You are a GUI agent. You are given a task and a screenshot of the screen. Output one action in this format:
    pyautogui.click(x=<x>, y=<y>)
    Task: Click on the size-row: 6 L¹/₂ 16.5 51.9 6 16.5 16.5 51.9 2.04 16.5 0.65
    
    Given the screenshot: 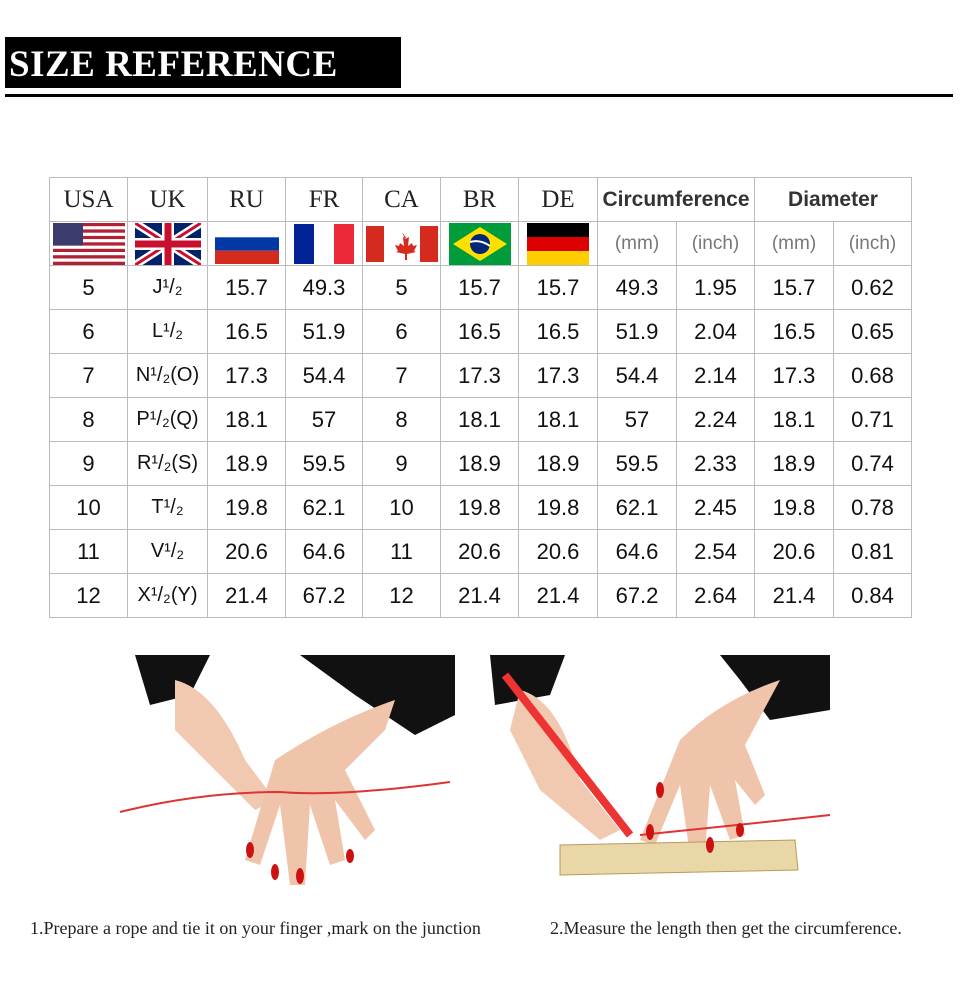 What is the action you would take?
    pyautogui.click(x=480, y=331)
    